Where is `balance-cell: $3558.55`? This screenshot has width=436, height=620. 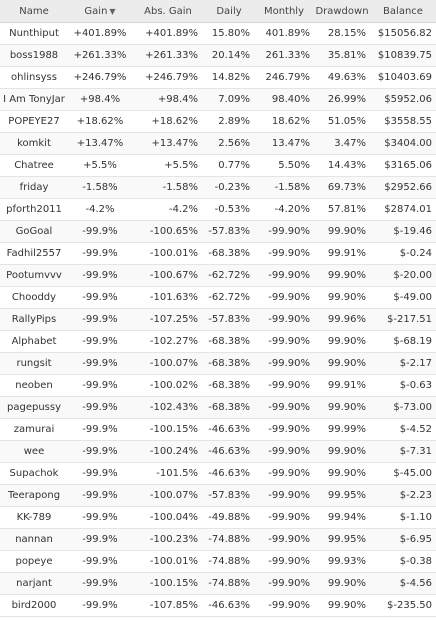
balance-cell: $3558.55 is located at coordinates (403, 121).